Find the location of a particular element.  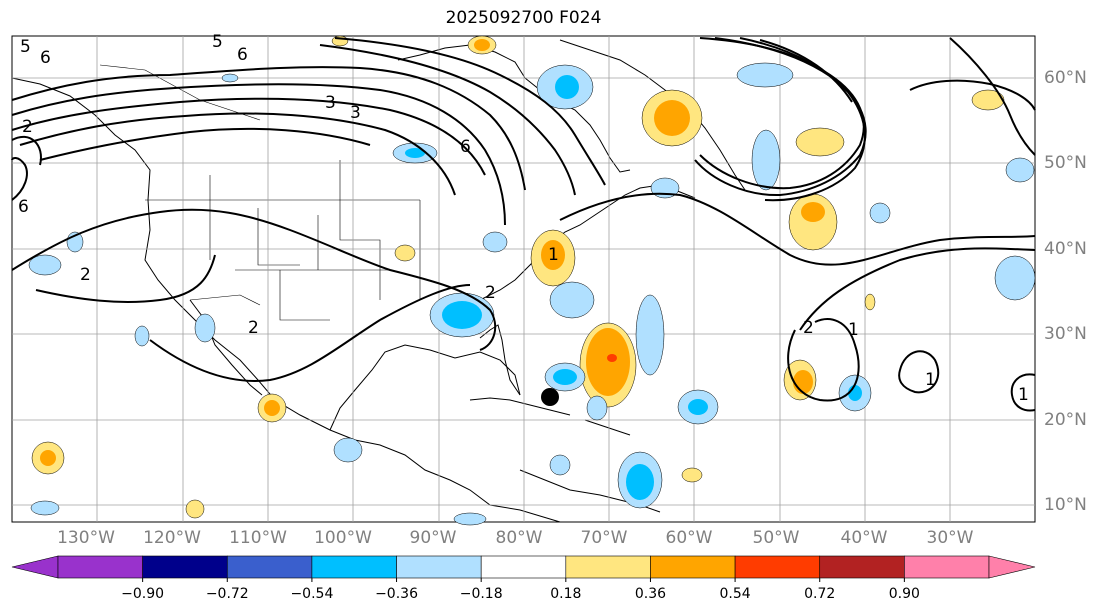

colorbar-under-extension is located at coordinates (35, 567).